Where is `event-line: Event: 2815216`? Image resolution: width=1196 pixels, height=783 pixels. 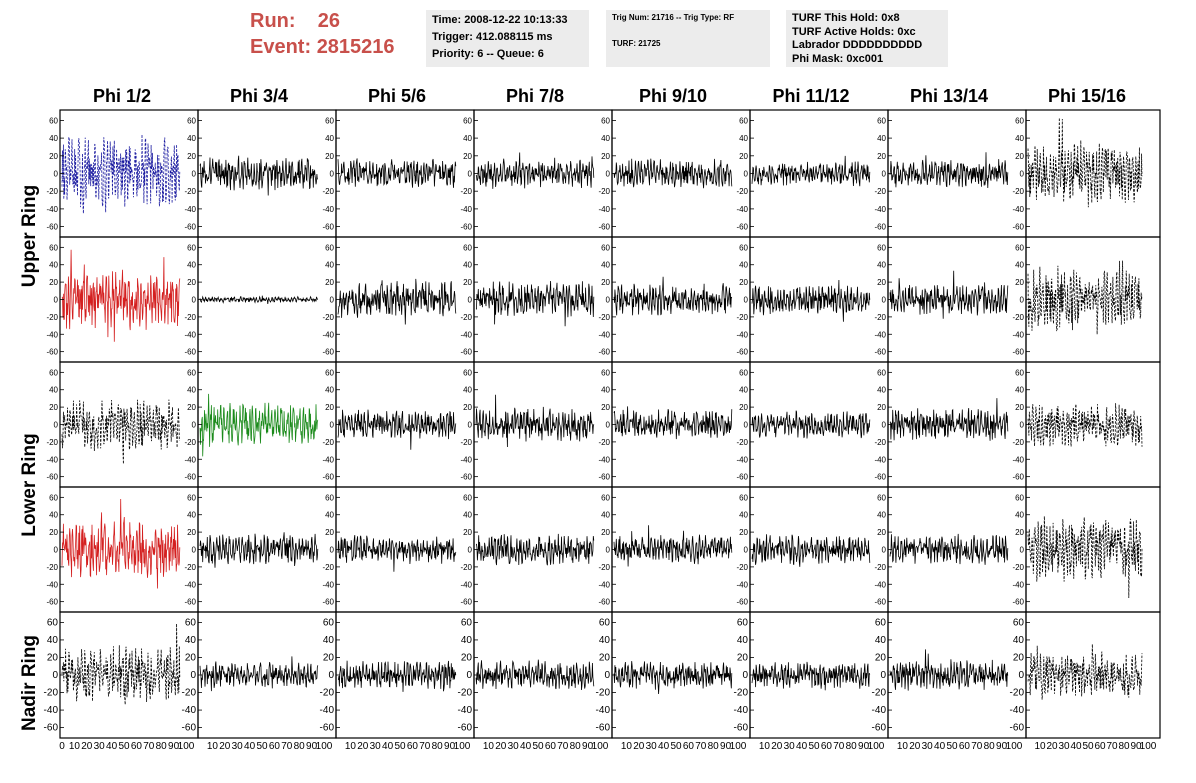
event-line: Event: 2815216 is located at coordinates (335, 47).